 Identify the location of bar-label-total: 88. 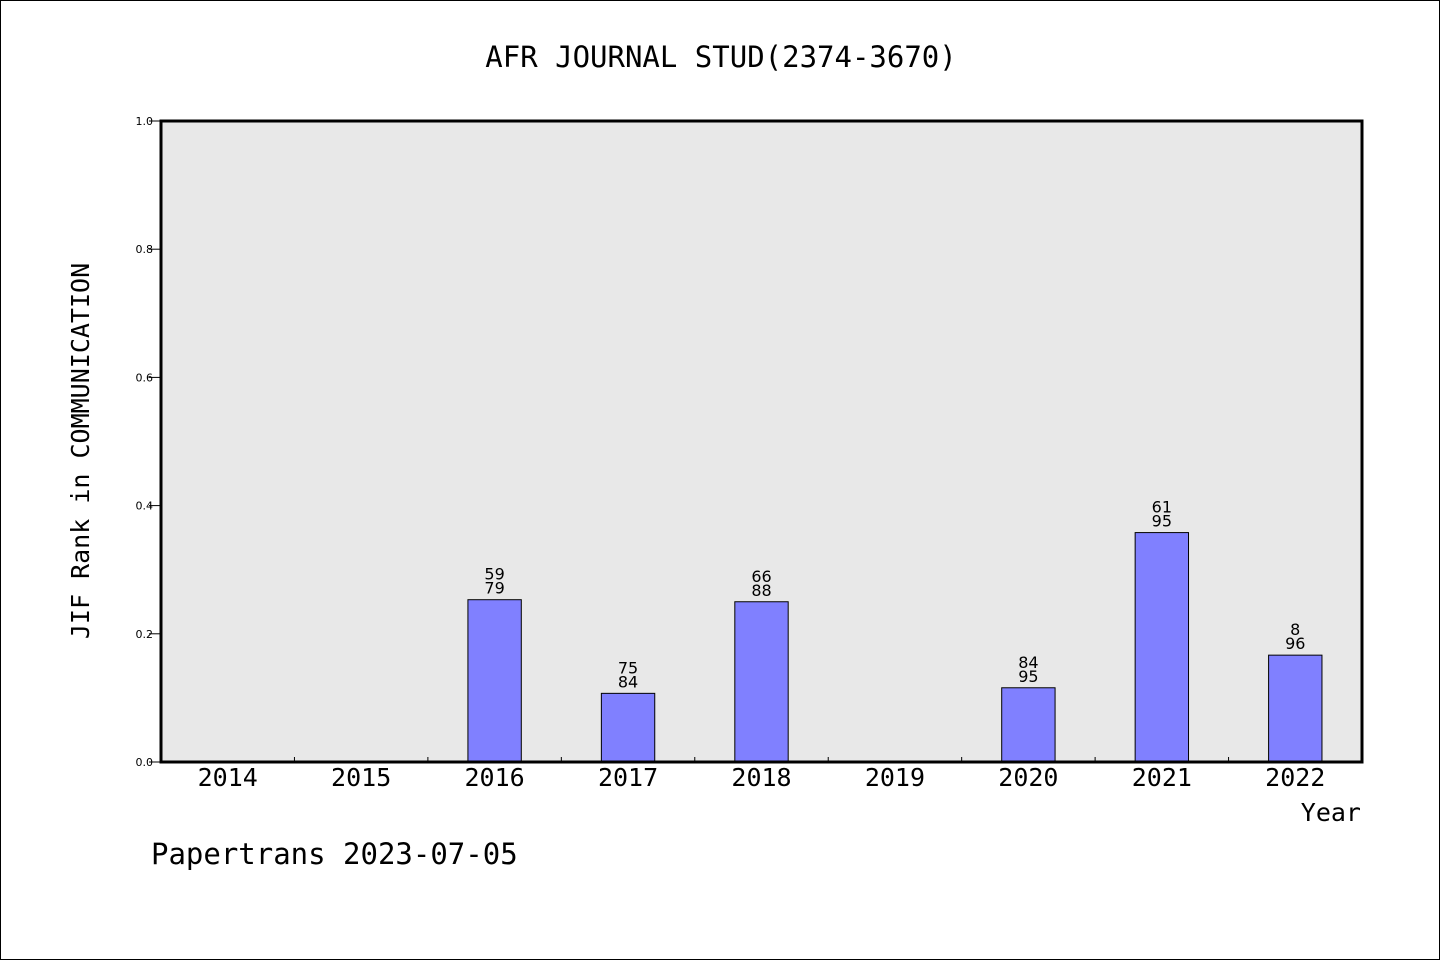
(761, 590).